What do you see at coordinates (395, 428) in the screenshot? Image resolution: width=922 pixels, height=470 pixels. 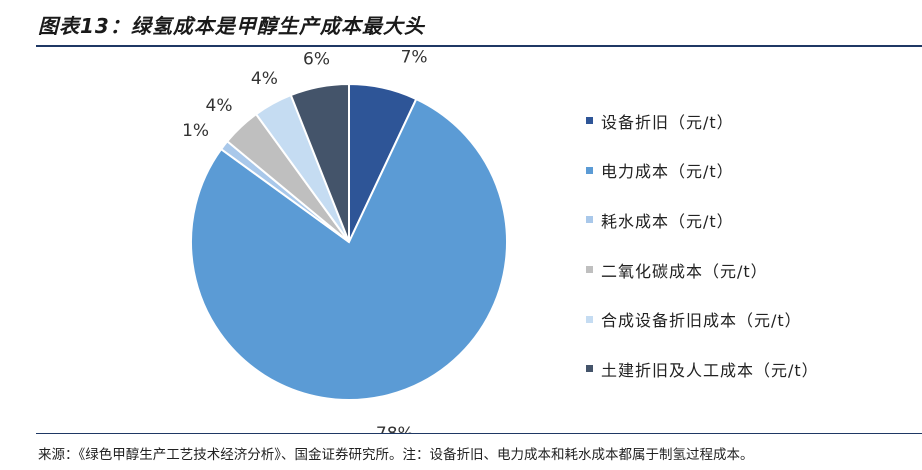 I see `pie-slice-label-2: 78%` at bounding box center [395, 428].